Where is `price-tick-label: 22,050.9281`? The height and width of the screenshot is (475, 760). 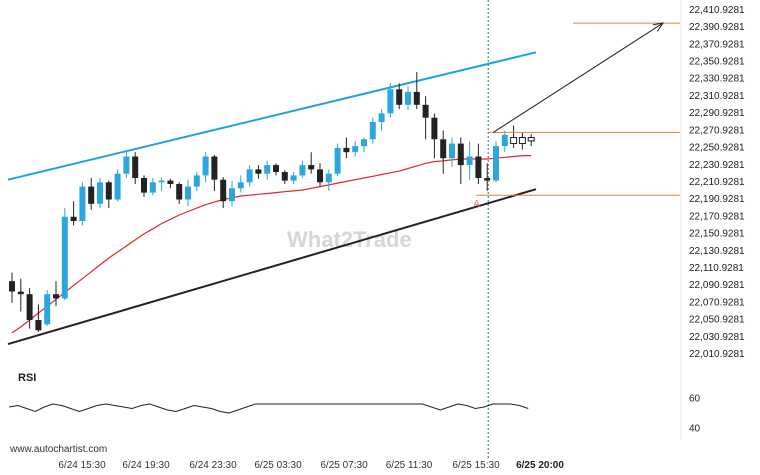
price-tick-label: 22,050.9281 is located at coordinates (717, 320).